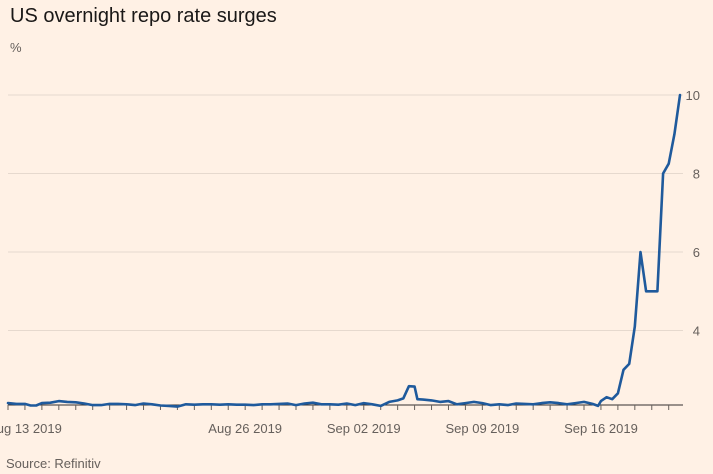  I want to click on y-tick-label: 8, so click(696, 174).